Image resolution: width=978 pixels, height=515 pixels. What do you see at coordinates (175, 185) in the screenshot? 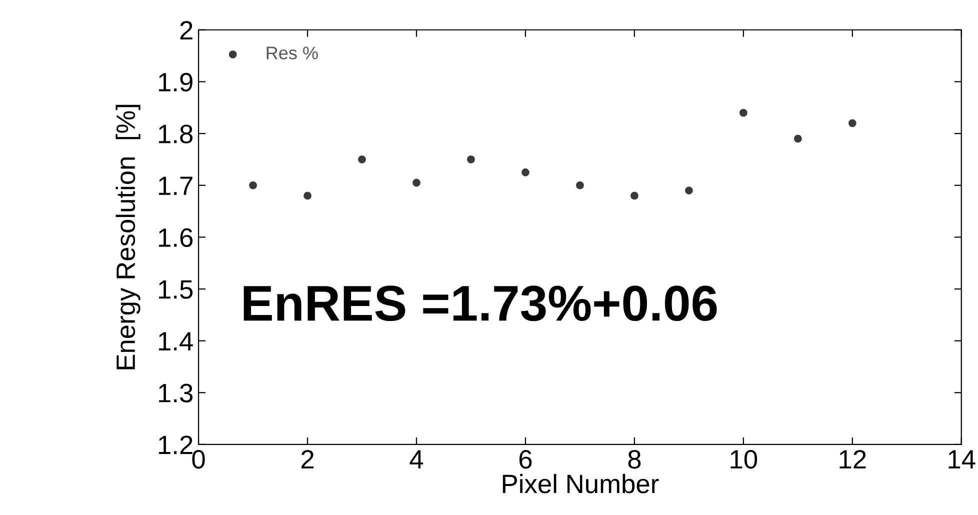
I see `y-tick-label: 1.7` at bounding box center [175, 185].